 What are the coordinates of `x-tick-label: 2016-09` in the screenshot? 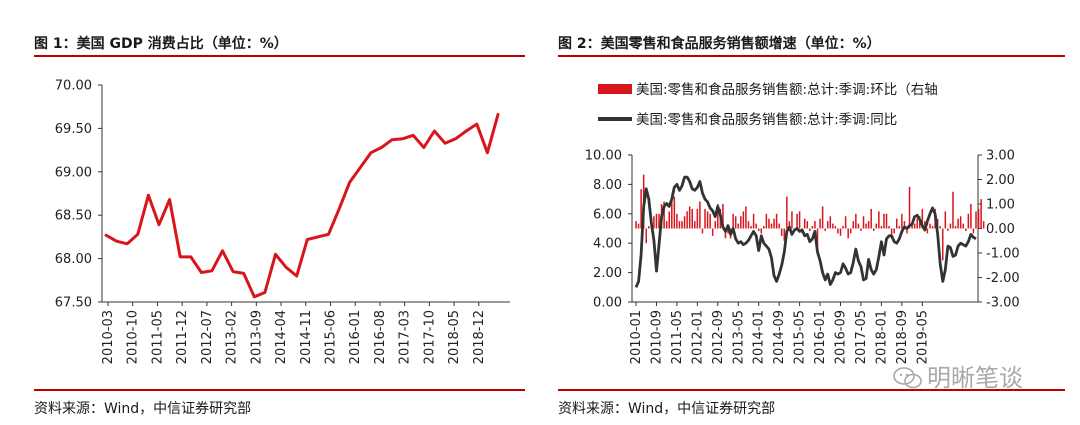 It's located at (841, 337).